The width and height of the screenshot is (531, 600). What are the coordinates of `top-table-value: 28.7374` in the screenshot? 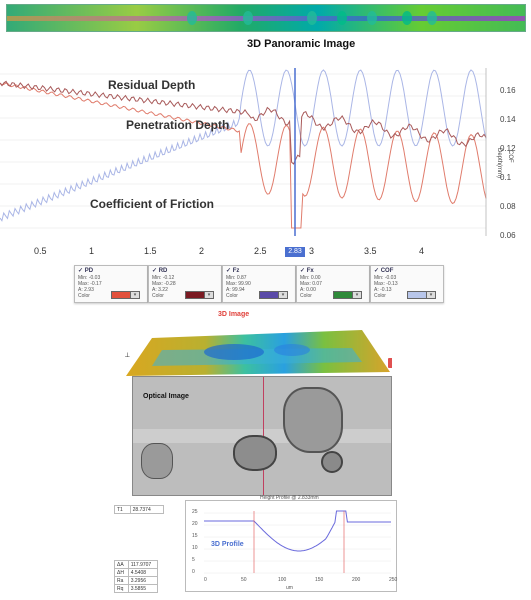 It's located at (147, 509).